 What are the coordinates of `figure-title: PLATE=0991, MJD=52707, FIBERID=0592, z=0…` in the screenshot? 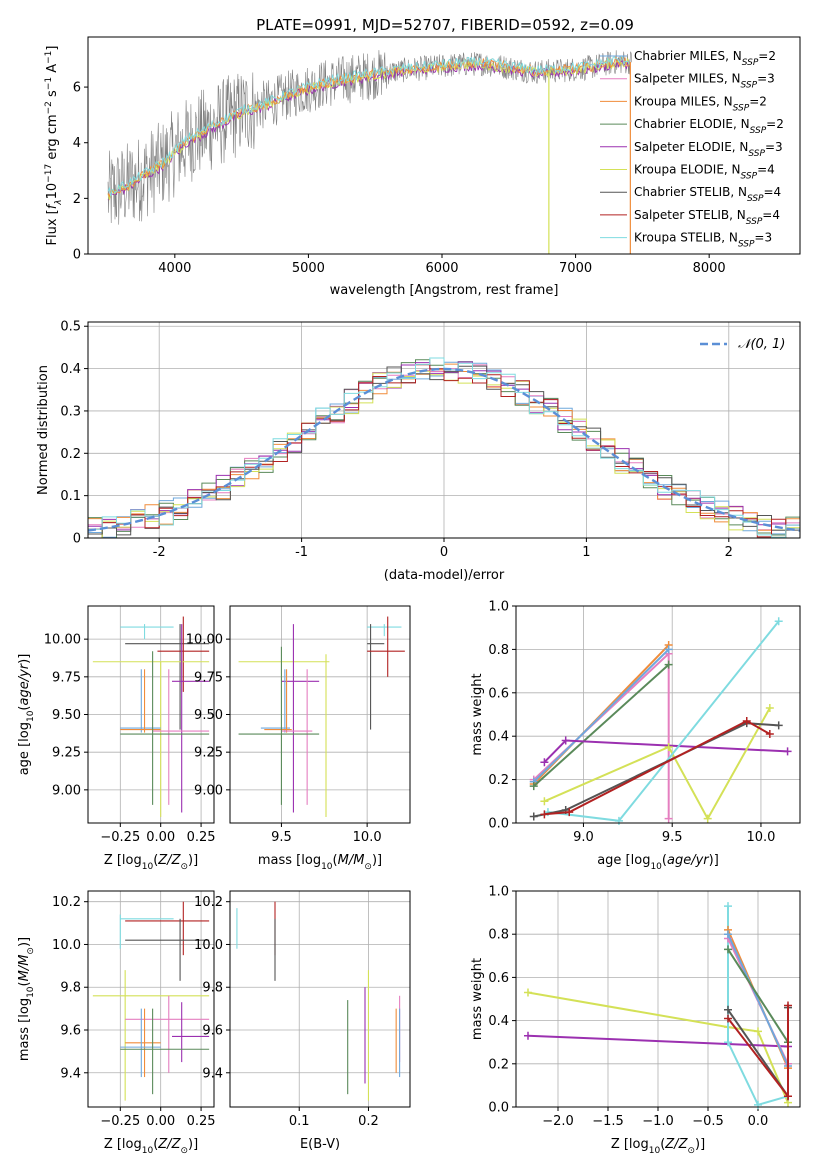 It's located at (445, 25).